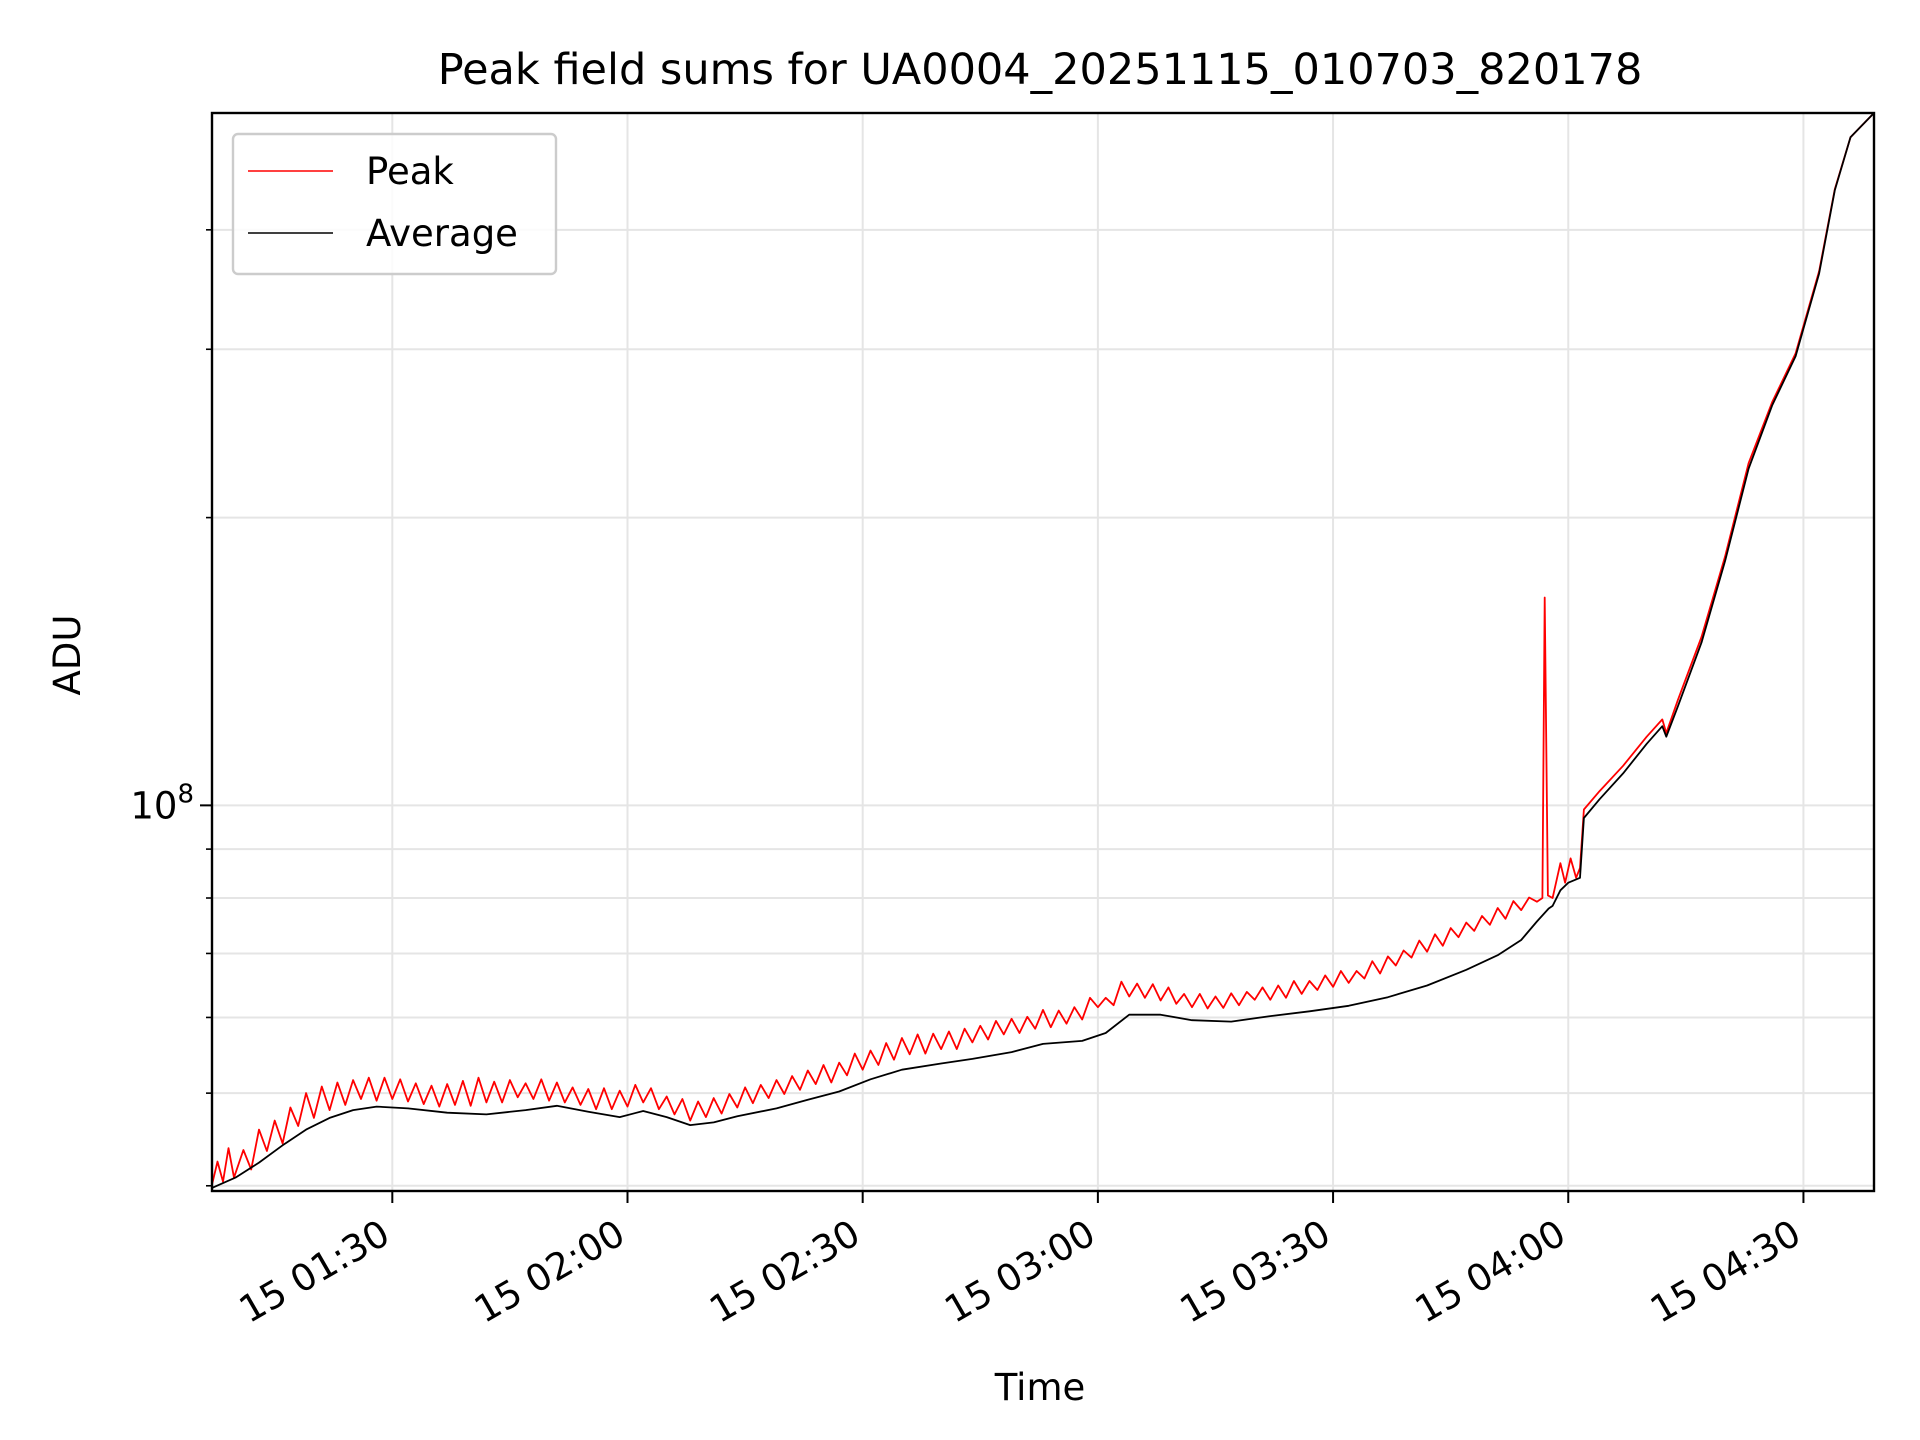 The image size is (1920, 1440). What do you see at coordinates (67, 655) in the screenshot?
I see `y-axis-label: ADU` at bounding box center [67, 655].